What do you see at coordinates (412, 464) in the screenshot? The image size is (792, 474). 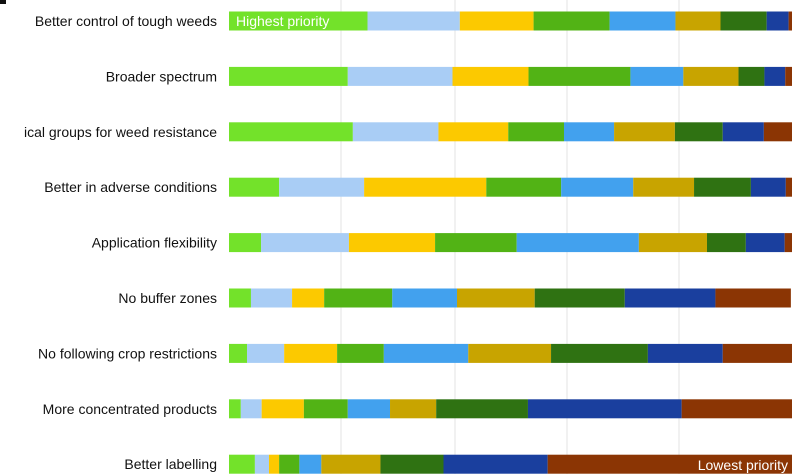 I see `bar-segment-row9-level7` at bounding box center [412, 464].